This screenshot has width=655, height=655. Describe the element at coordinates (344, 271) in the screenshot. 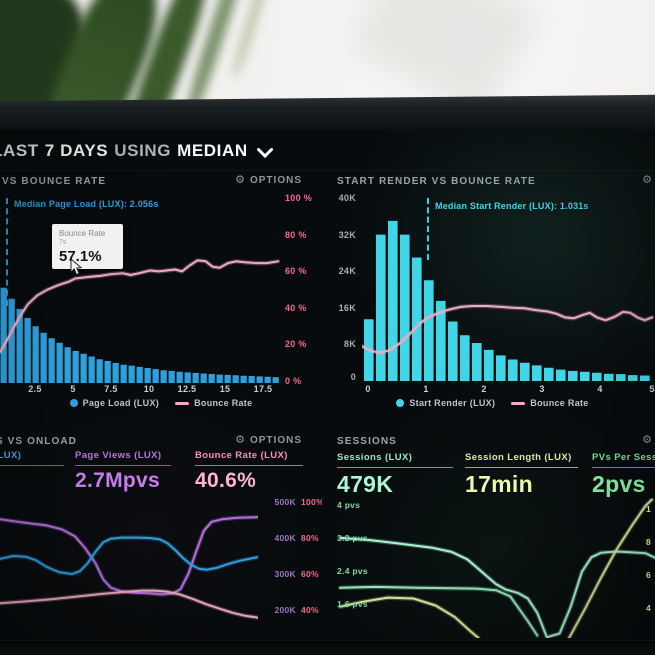

I see `y-axis-label: 24K` at that location.